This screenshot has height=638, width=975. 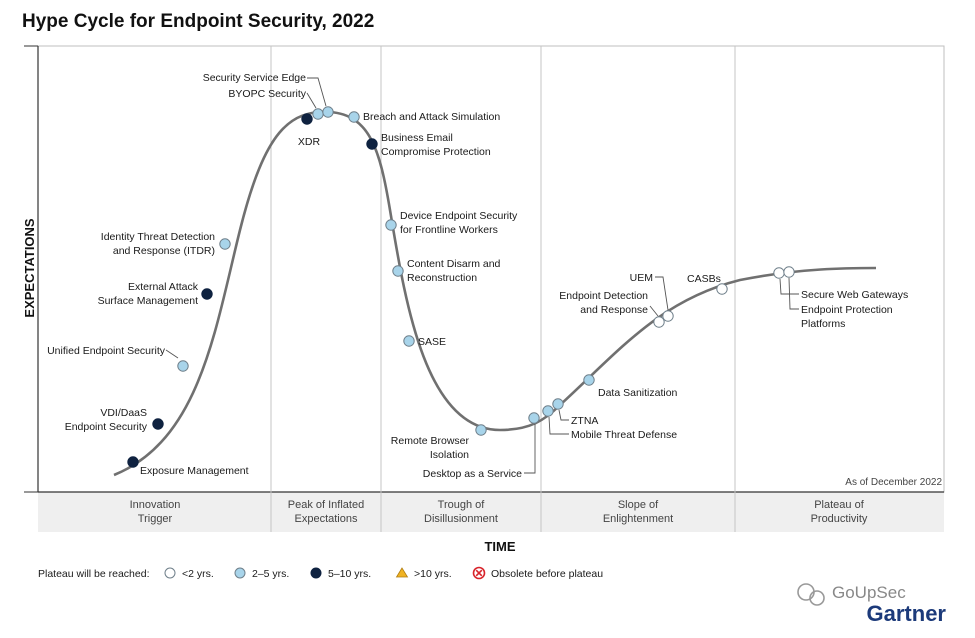 What do you see at coordinates (854, 295) in the screenshot?
I see `technology-label: Secure Web Gateways` at bounding box center [854, 295].